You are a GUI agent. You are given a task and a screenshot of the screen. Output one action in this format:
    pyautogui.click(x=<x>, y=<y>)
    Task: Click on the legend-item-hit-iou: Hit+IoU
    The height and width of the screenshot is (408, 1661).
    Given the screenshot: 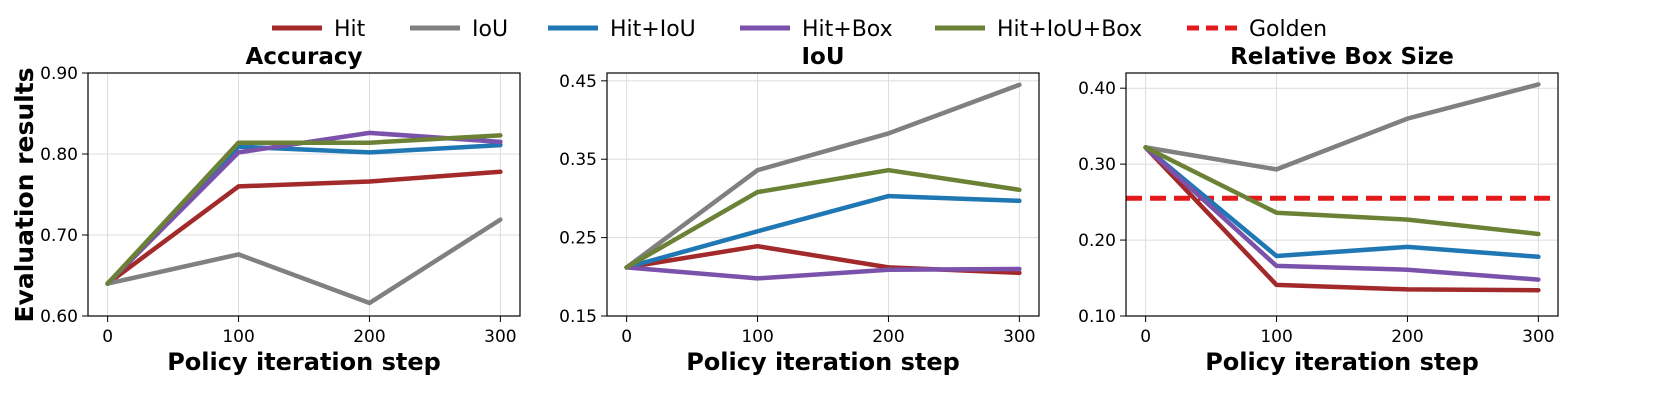 What is the action you would take?
    pyautogui.click(x=622, y=29)
    